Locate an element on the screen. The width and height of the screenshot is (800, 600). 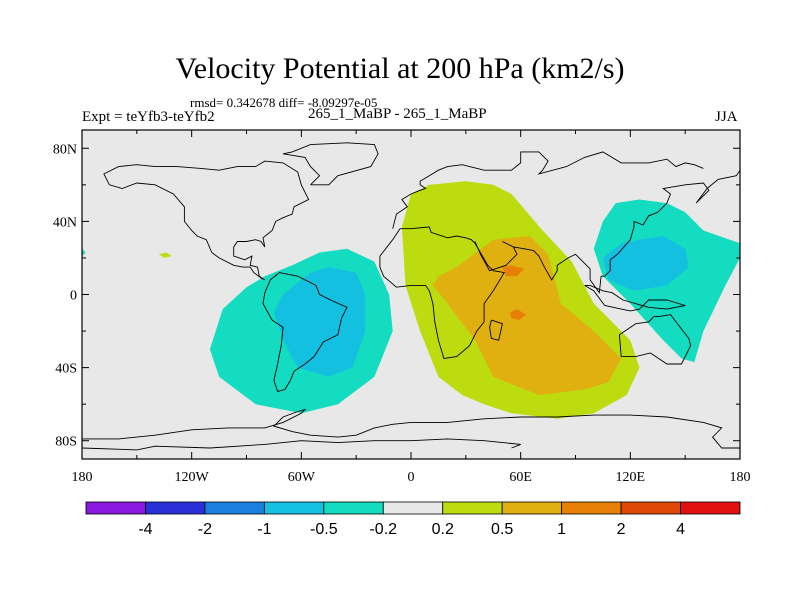
coastline-indonesia is located at coordinates (635, 298).